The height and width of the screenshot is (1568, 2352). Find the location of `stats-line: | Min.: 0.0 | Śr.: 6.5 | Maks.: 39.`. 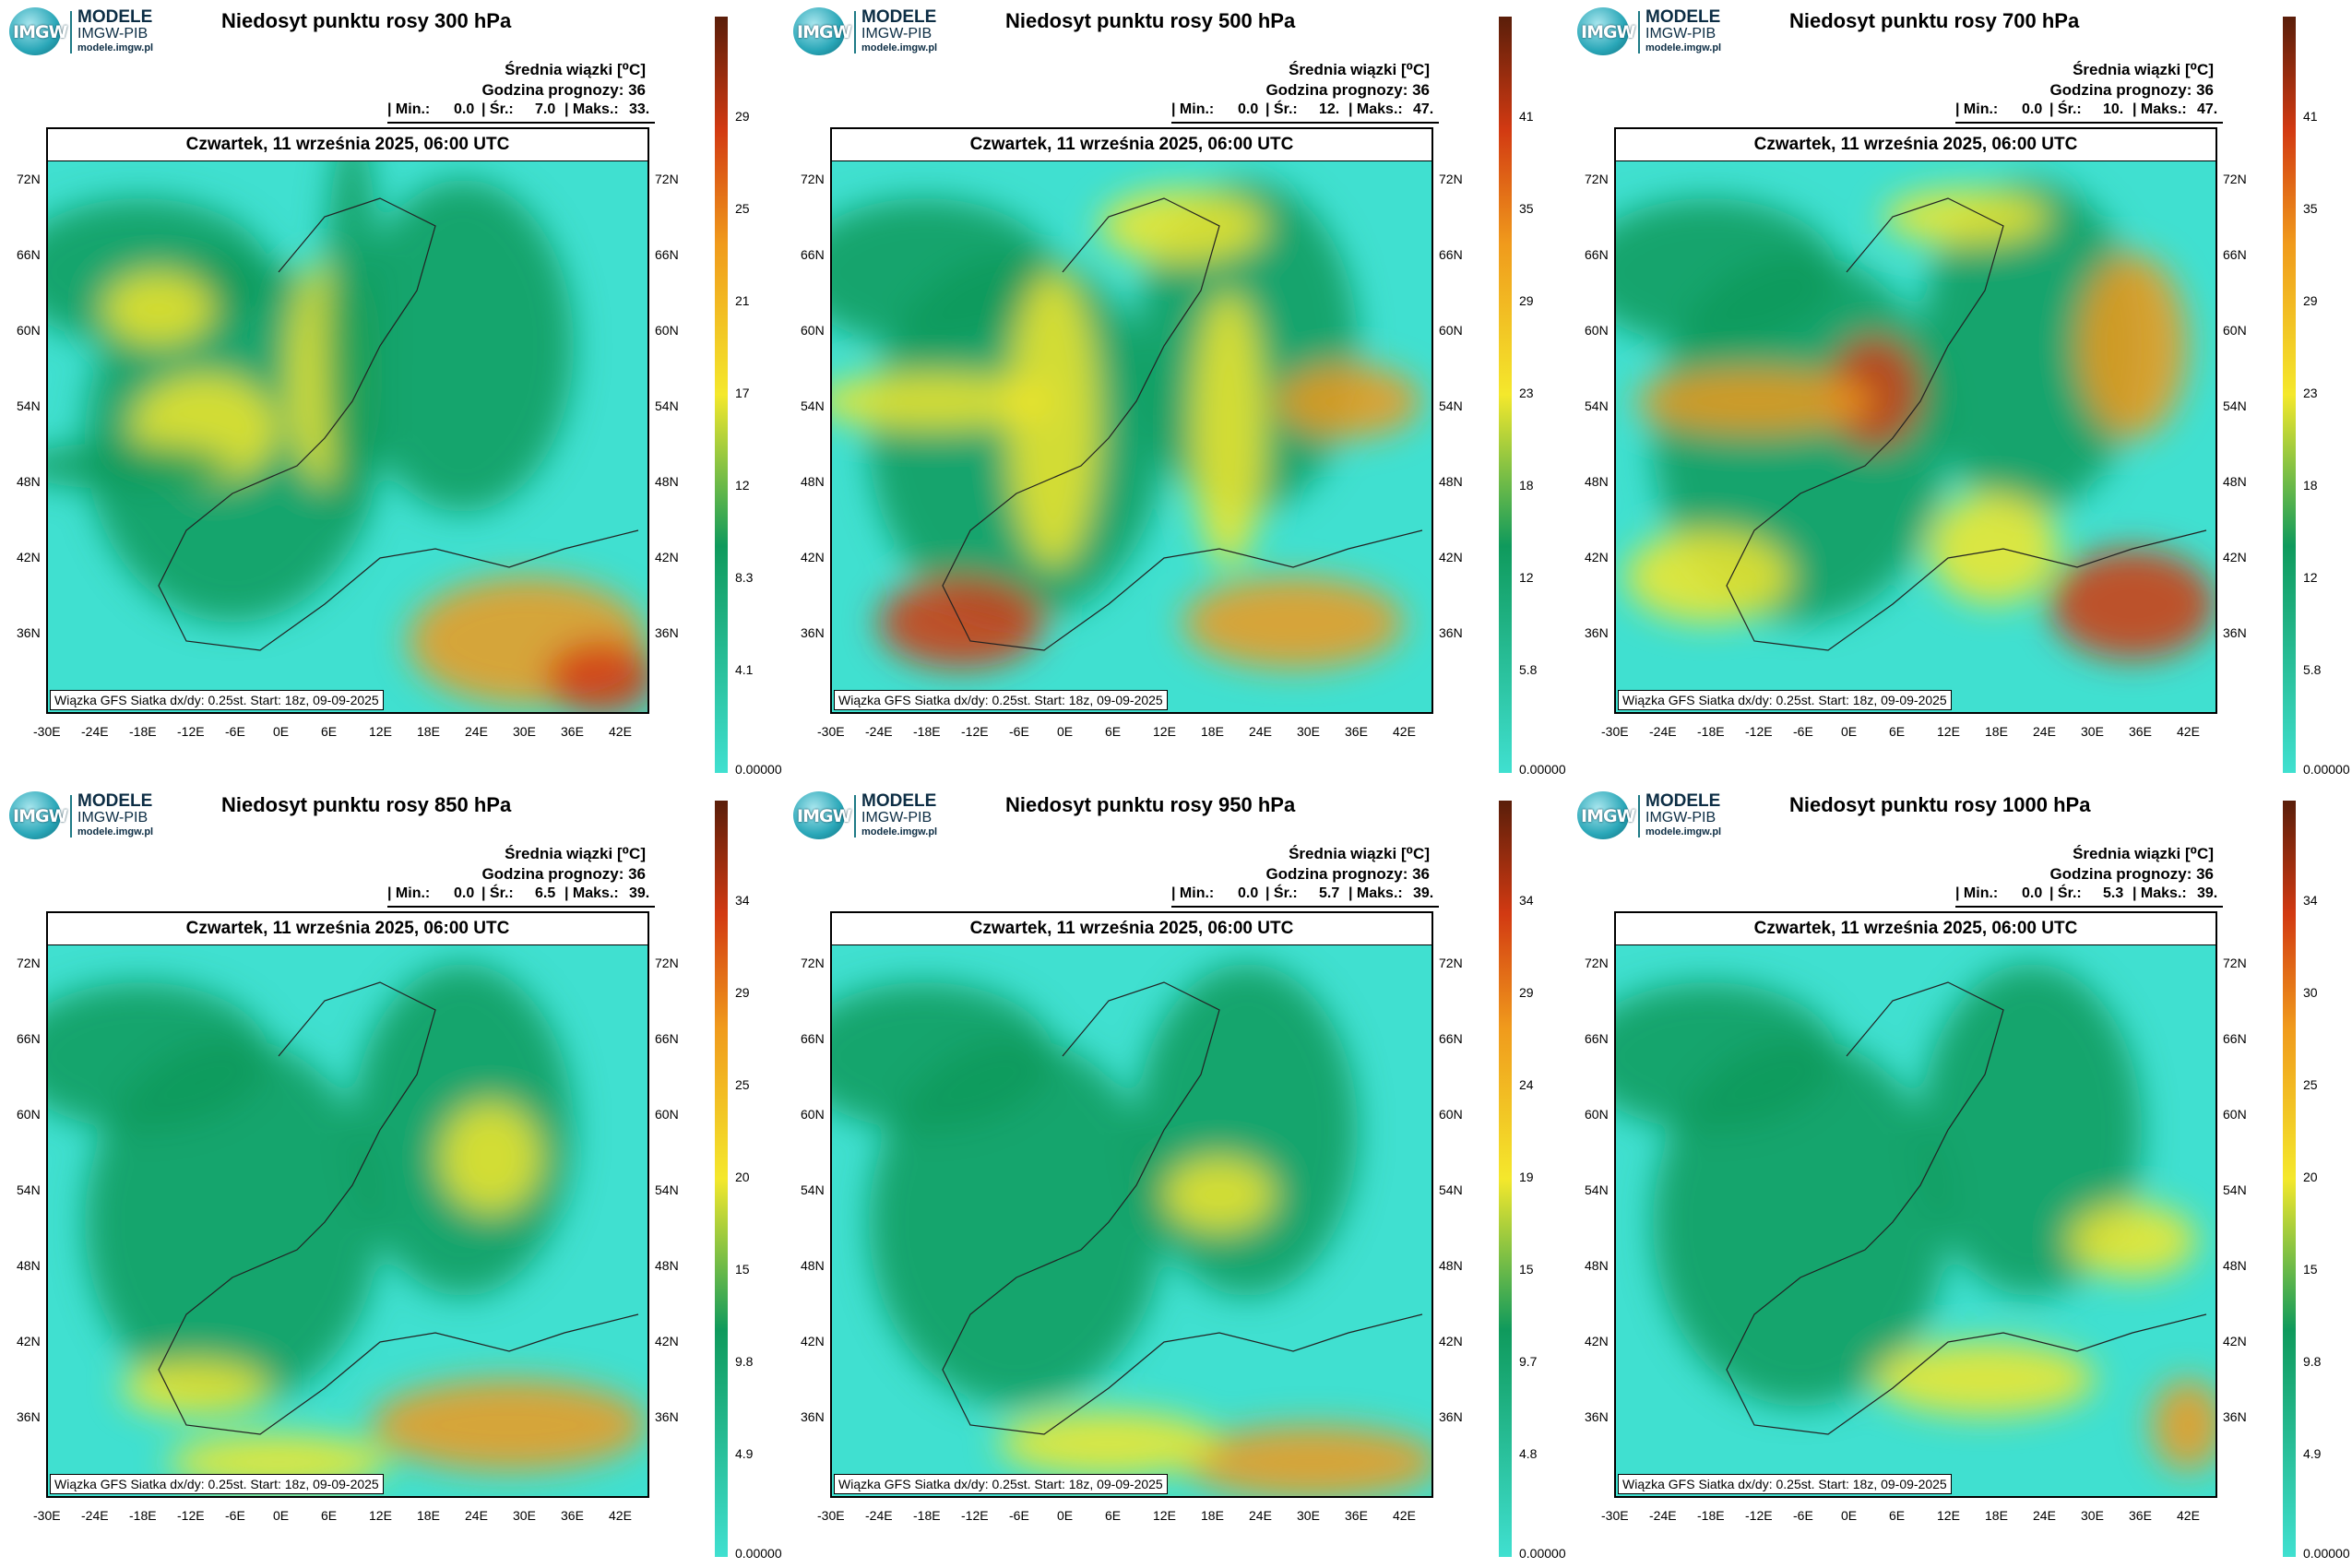

stats-line: | Min.: 0.0 | Śr.: 6.5 | Maks.: 39. is located at coordinates (521, 896).